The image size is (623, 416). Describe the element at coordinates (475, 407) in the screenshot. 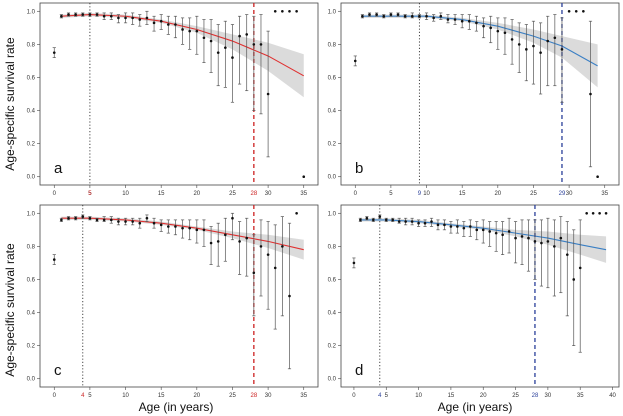

I see `x-axis-label-right: Age (in years)` at that location.